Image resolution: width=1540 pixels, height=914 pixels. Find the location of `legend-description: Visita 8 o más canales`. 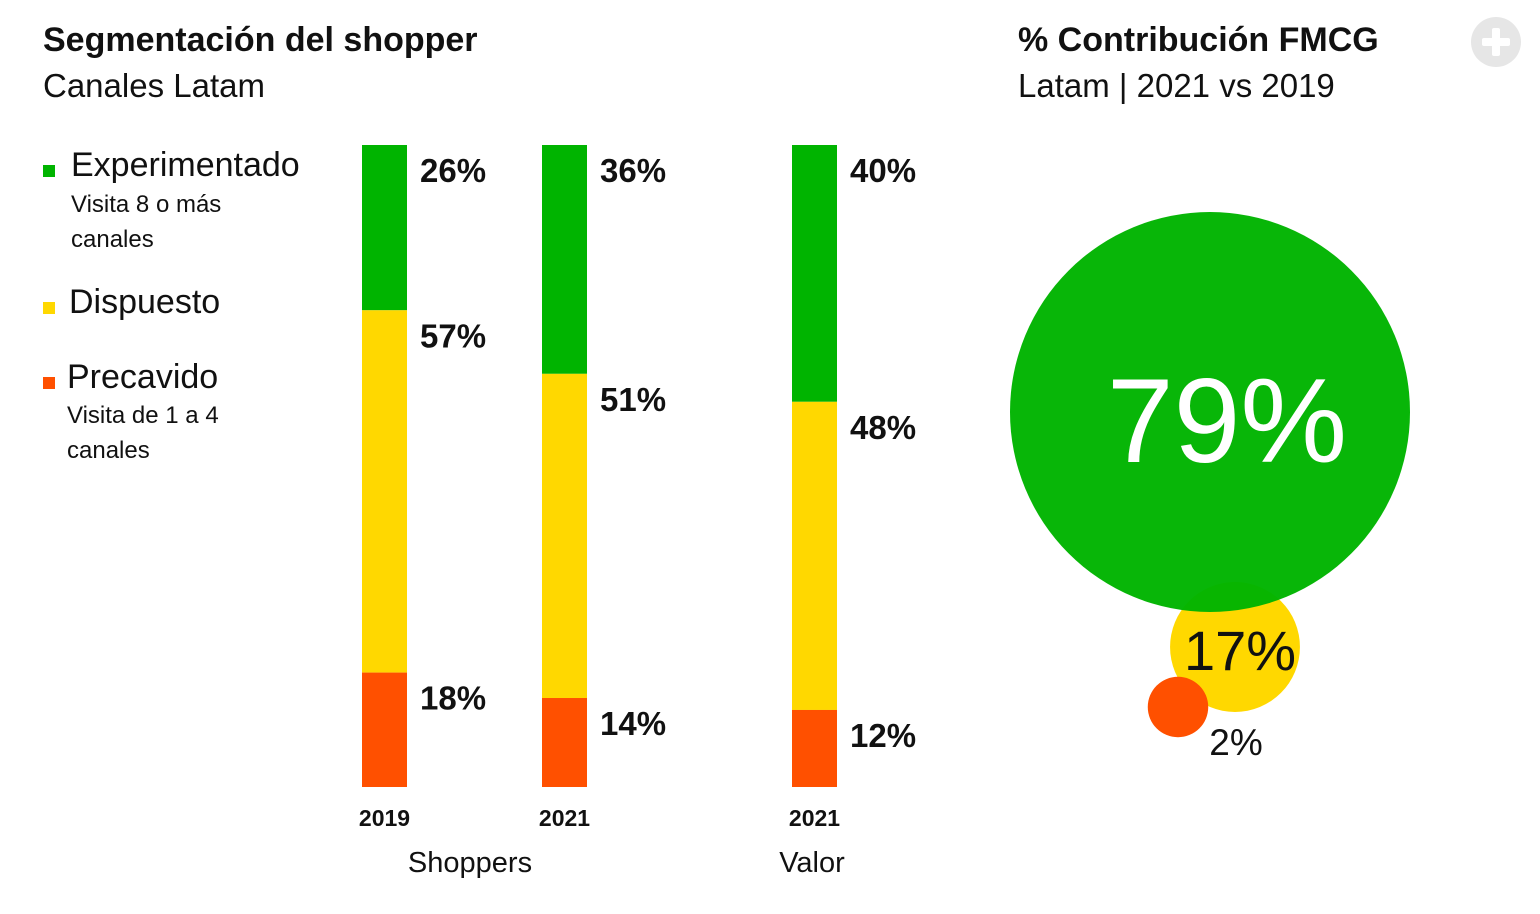

legend-description: Visita 8 o más canales is located at coordinates (146, 222).